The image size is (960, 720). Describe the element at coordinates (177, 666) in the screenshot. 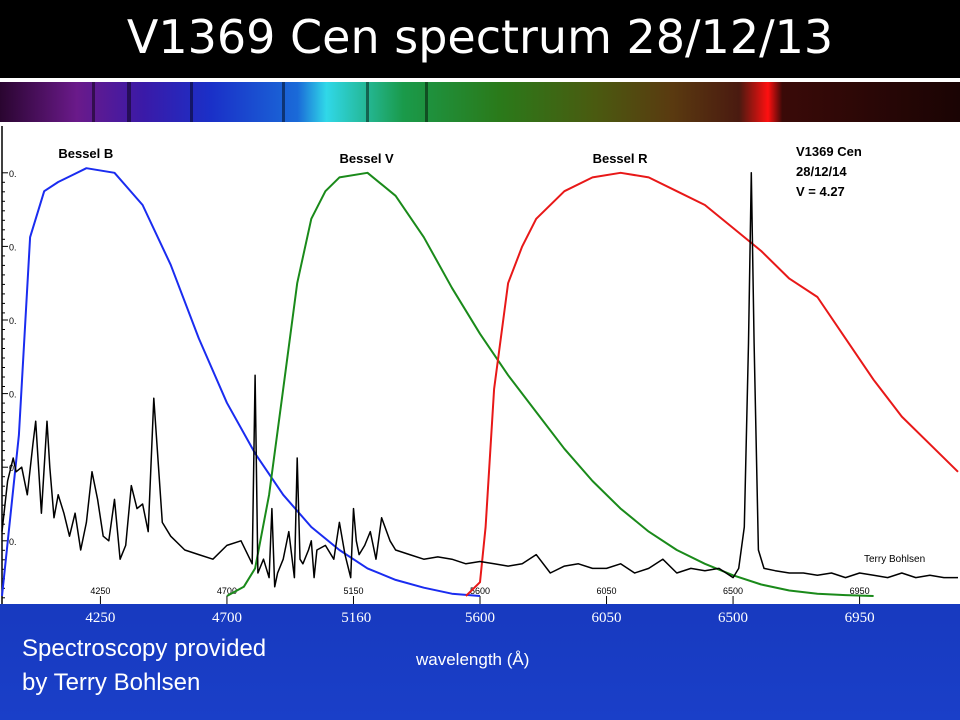

I see `credit-text: Spectroscopy provided by Terry Bohlsen` at that location.